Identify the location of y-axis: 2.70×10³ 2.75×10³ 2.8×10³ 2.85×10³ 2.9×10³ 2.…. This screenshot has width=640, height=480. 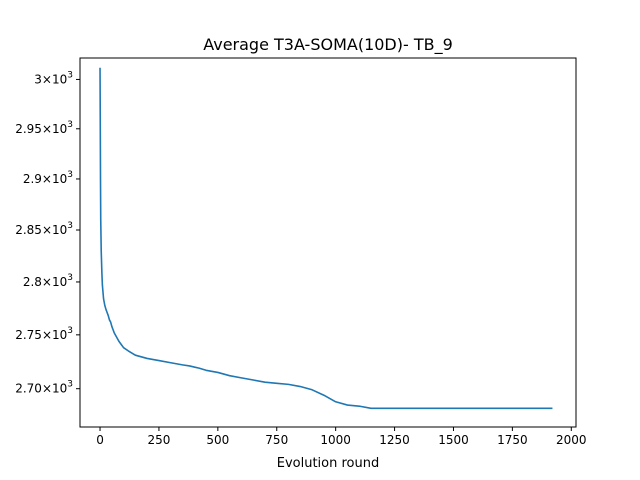
(47, 233).